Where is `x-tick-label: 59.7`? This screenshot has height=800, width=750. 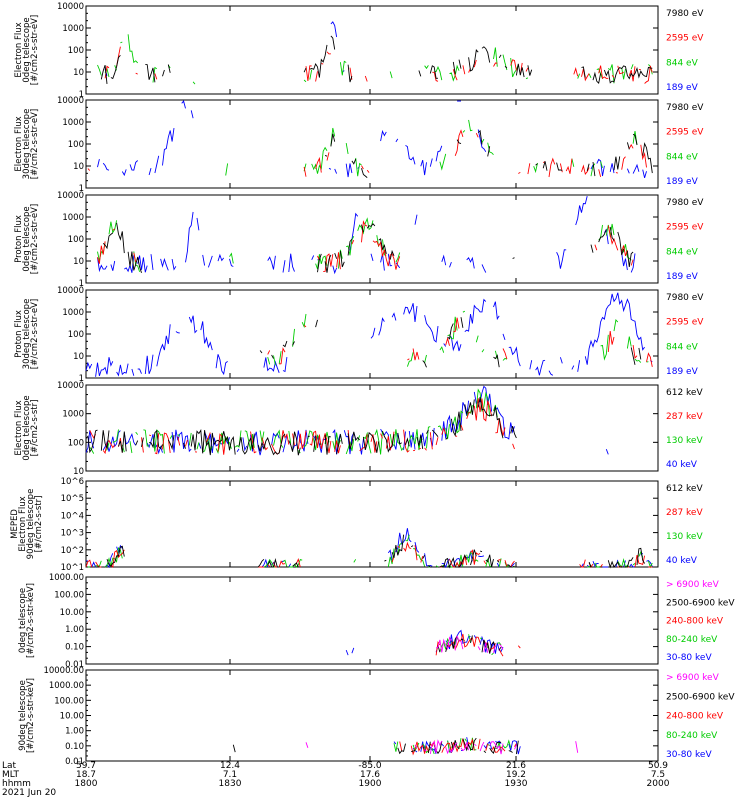 x-tick-label: 59.7 is located at coordinates (86, 766).